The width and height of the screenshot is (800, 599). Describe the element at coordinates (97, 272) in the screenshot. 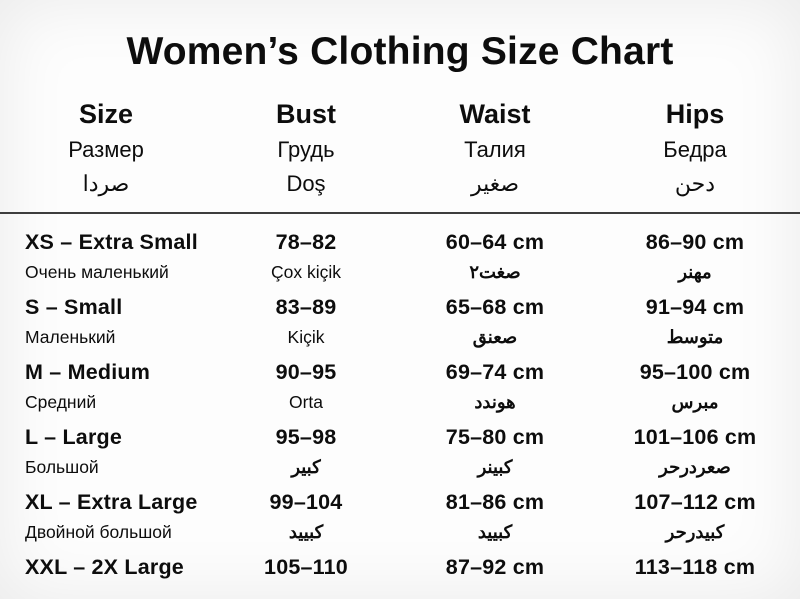

I see `cell-size-secondary: Очень маленький` at that location.